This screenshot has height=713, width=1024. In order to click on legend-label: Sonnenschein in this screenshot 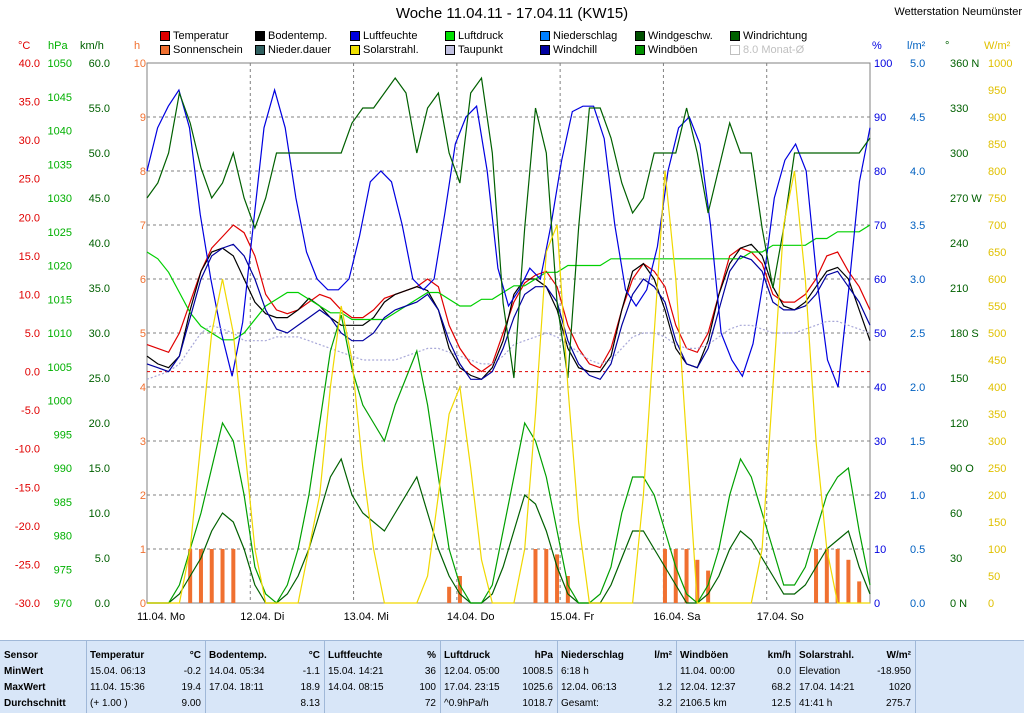, I will do `click(208, 50)`.